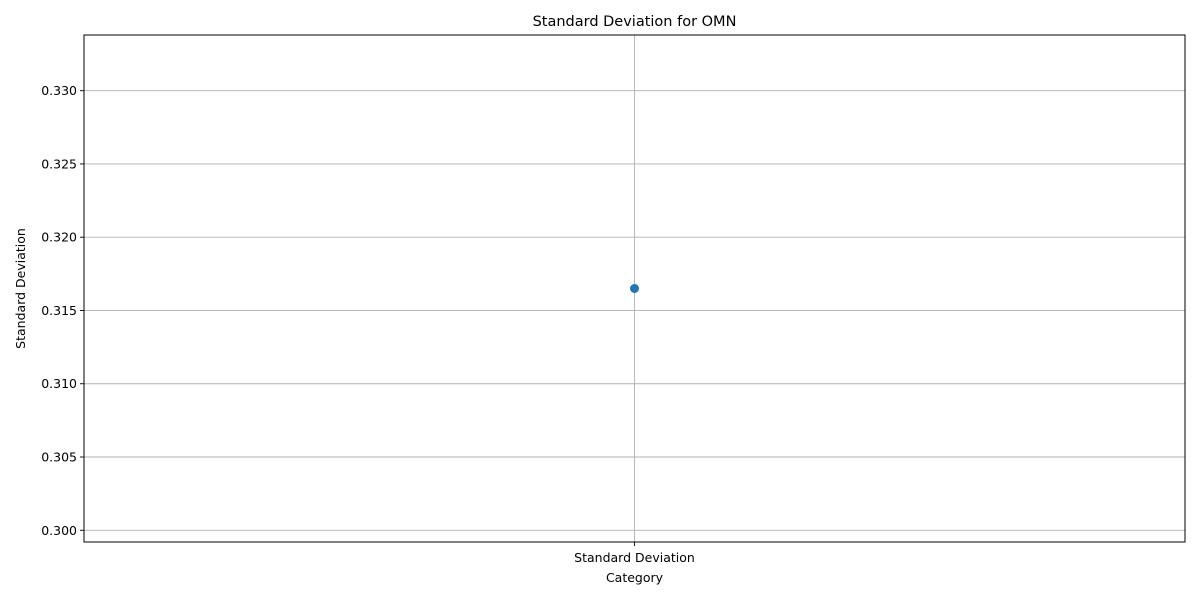  I want to click on x-axis-label: Category, so click(635, 577).